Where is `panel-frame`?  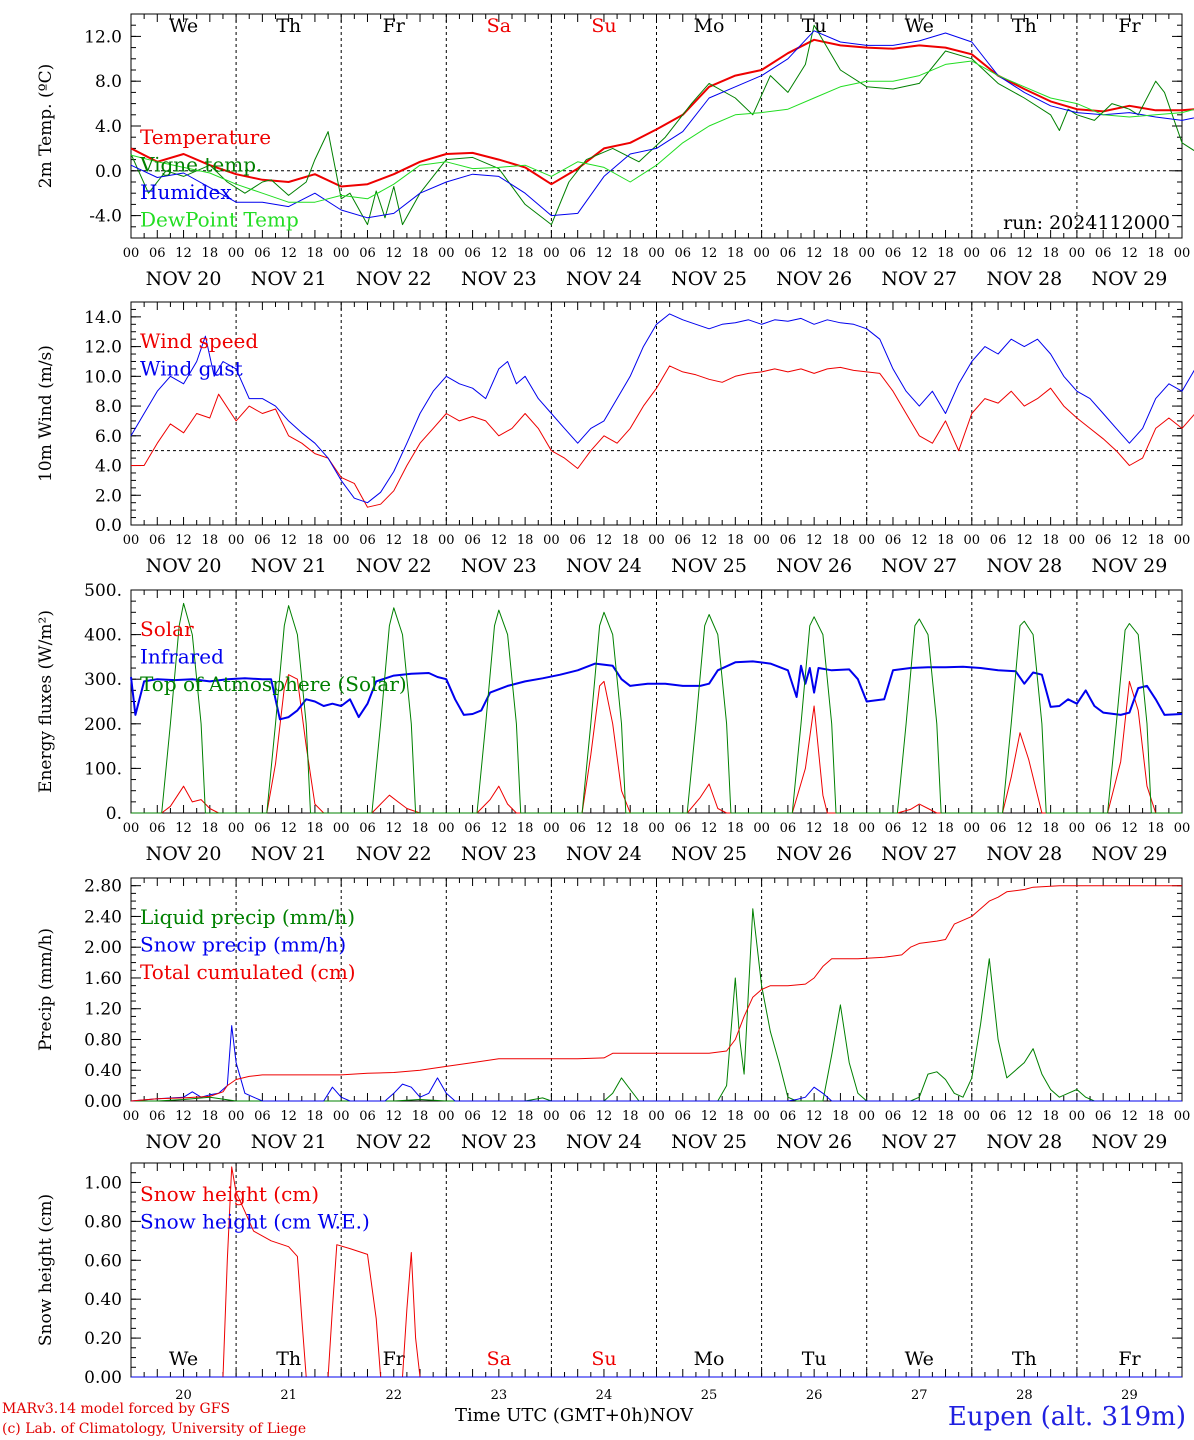
panel-frame is located at coordinates (656, 701).